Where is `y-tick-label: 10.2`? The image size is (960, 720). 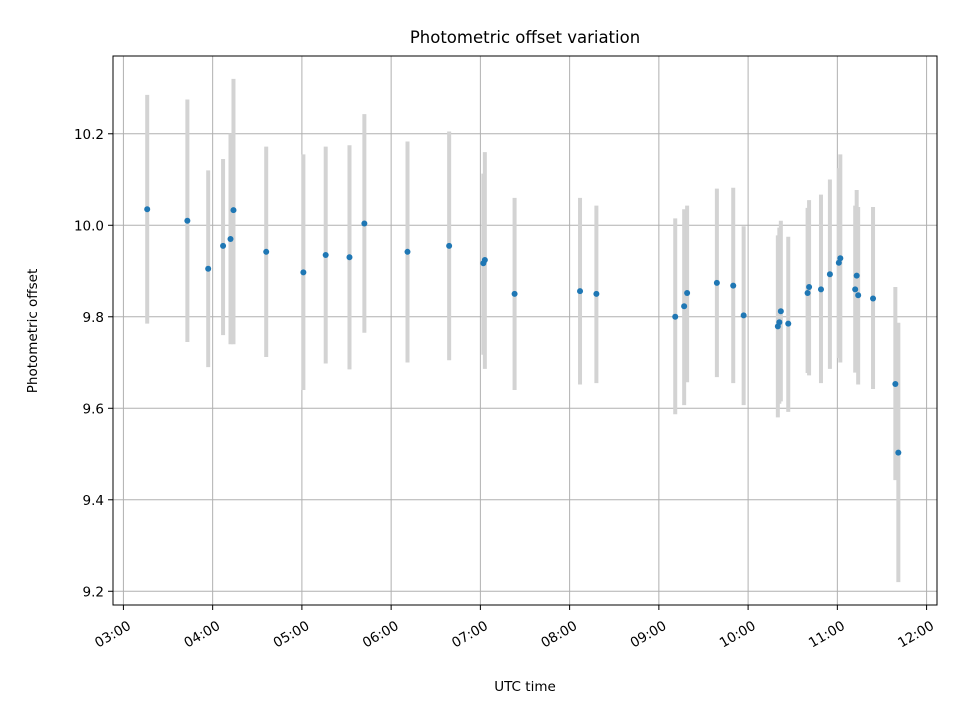 y-tick-label: 10.2 is located at coordinates (89, 135).